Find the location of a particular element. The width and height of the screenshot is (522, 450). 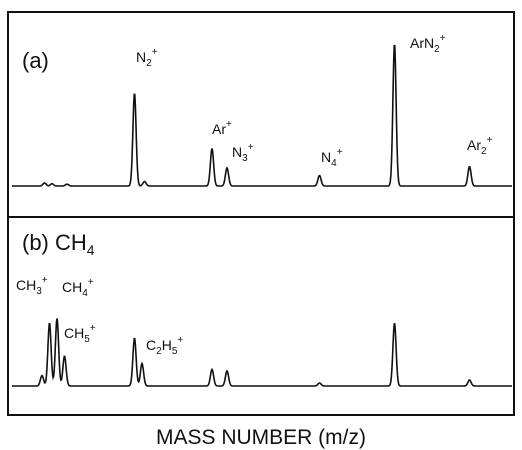

peak-label: Ar2+ is located at coordinates (480, 146).